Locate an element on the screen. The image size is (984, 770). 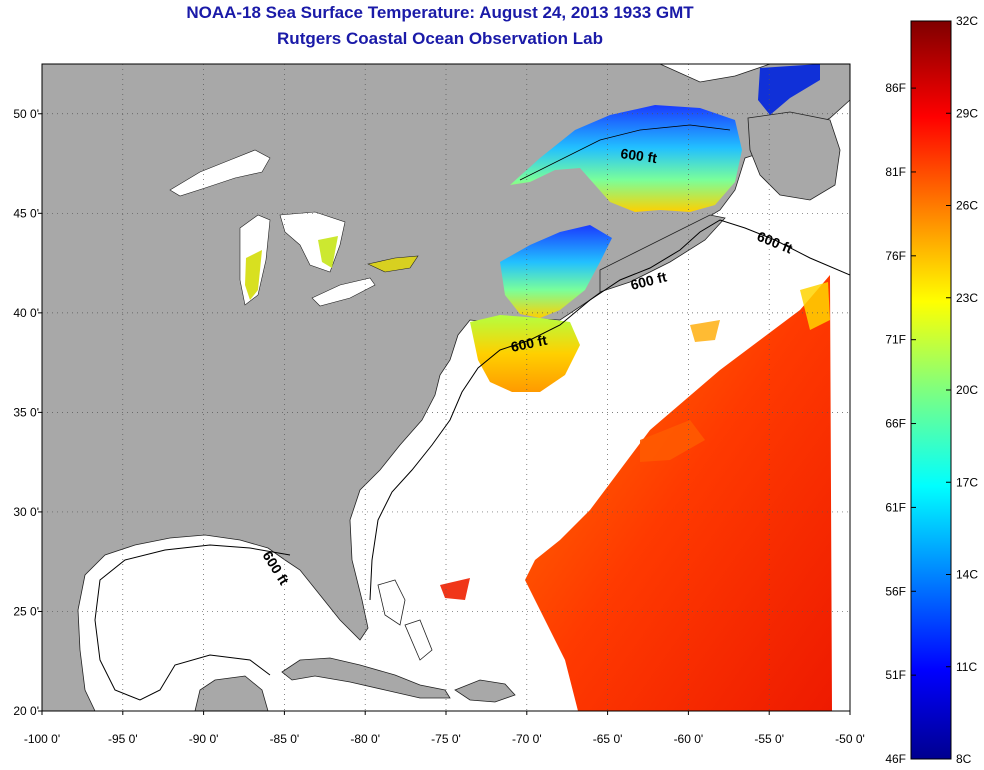
sst-mid-atlantic is located at coordinates (525, 353).